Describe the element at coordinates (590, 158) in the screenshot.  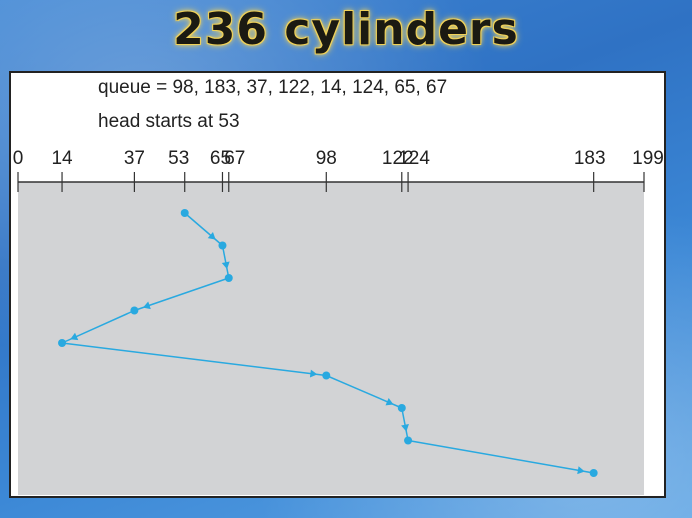
I see `tick-label-183: 183` at that location.